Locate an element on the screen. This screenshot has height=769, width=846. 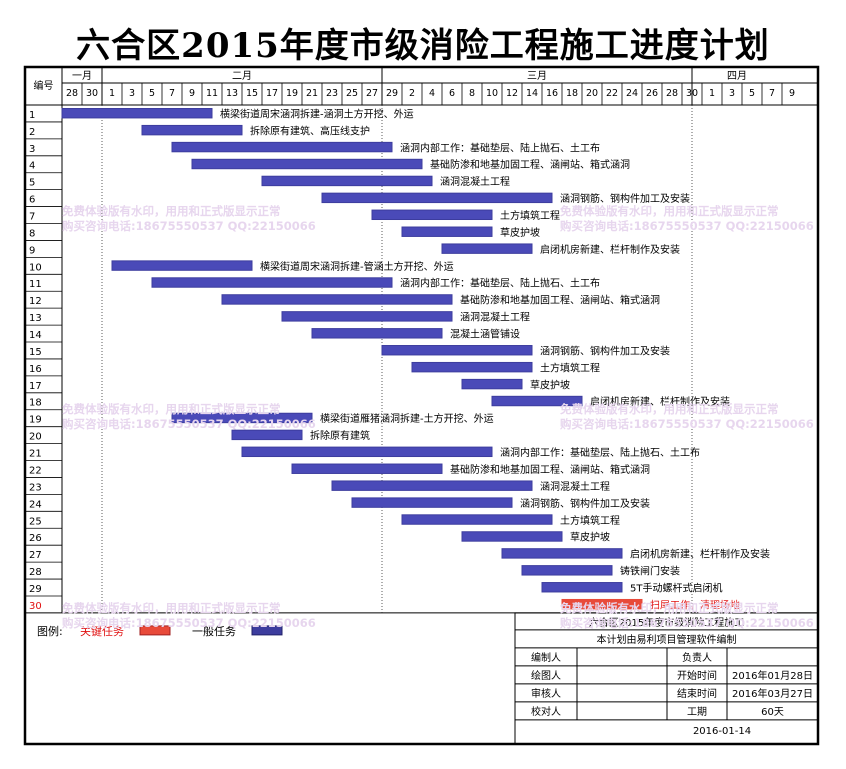
legend: 图例: 关键任务 一般任务 is located at coordinates (160, 631).